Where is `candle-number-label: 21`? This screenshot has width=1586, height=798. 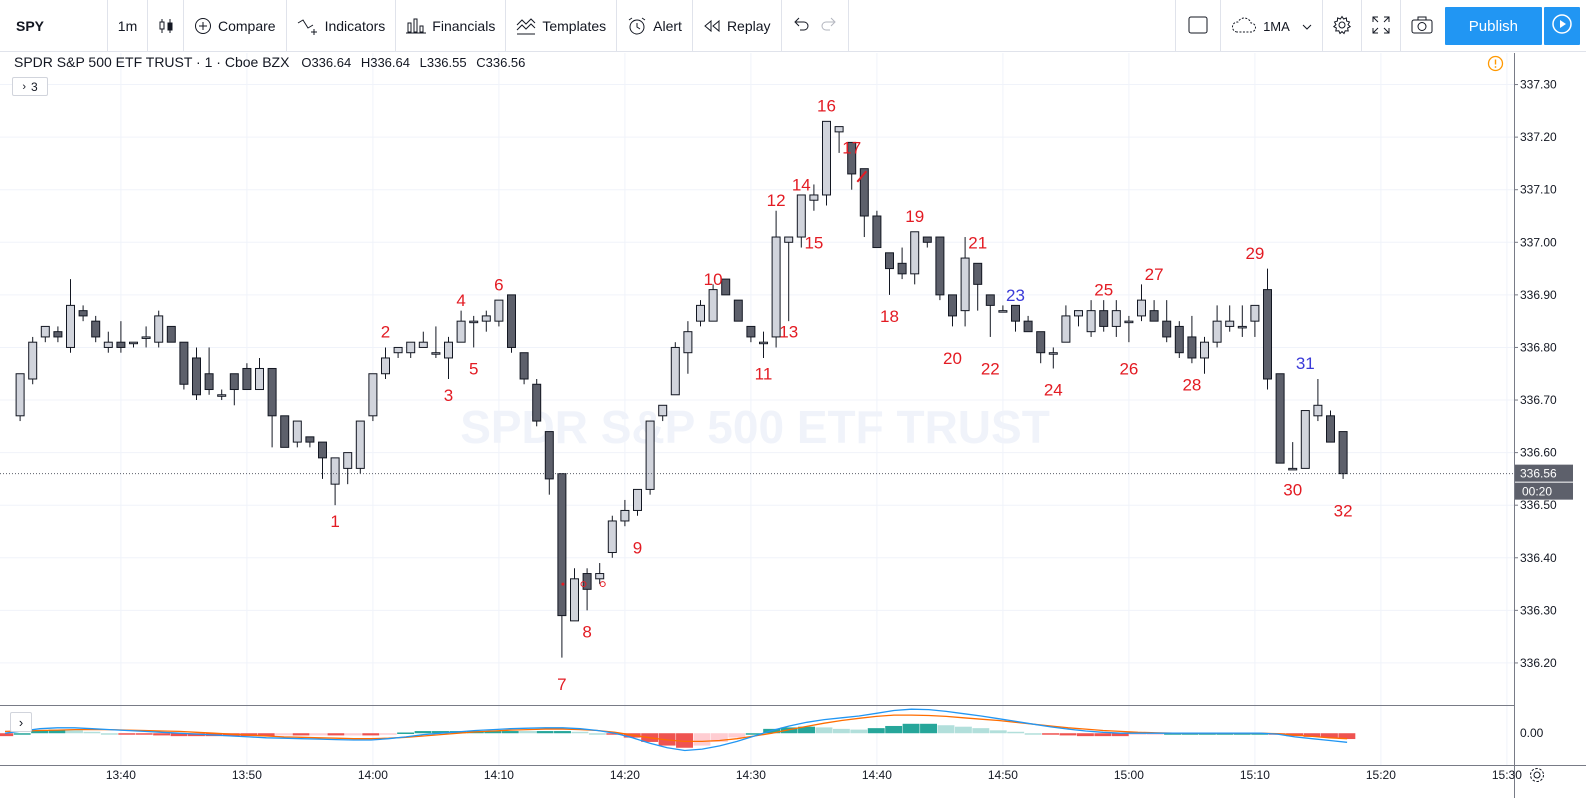 candle-number-label: 21 is located at coordinates (977, 242).